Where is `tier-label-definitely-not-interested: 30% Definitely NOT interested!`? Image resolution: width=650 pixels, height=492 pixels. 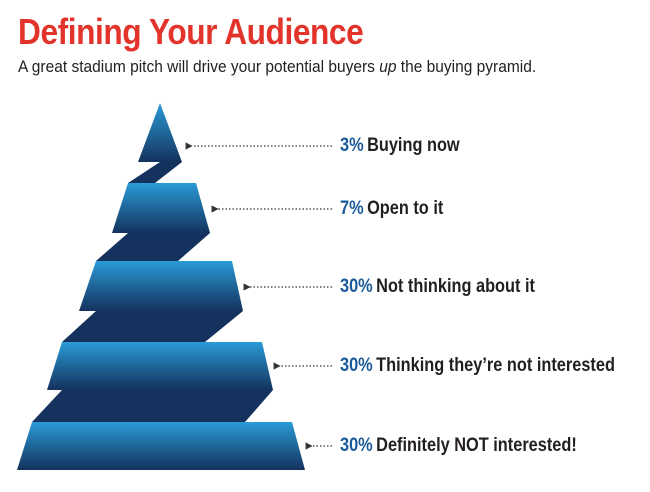 tier-label-definitely-not-interested: 30% Definitely NOT interested! is located at coordinates (458, 446).